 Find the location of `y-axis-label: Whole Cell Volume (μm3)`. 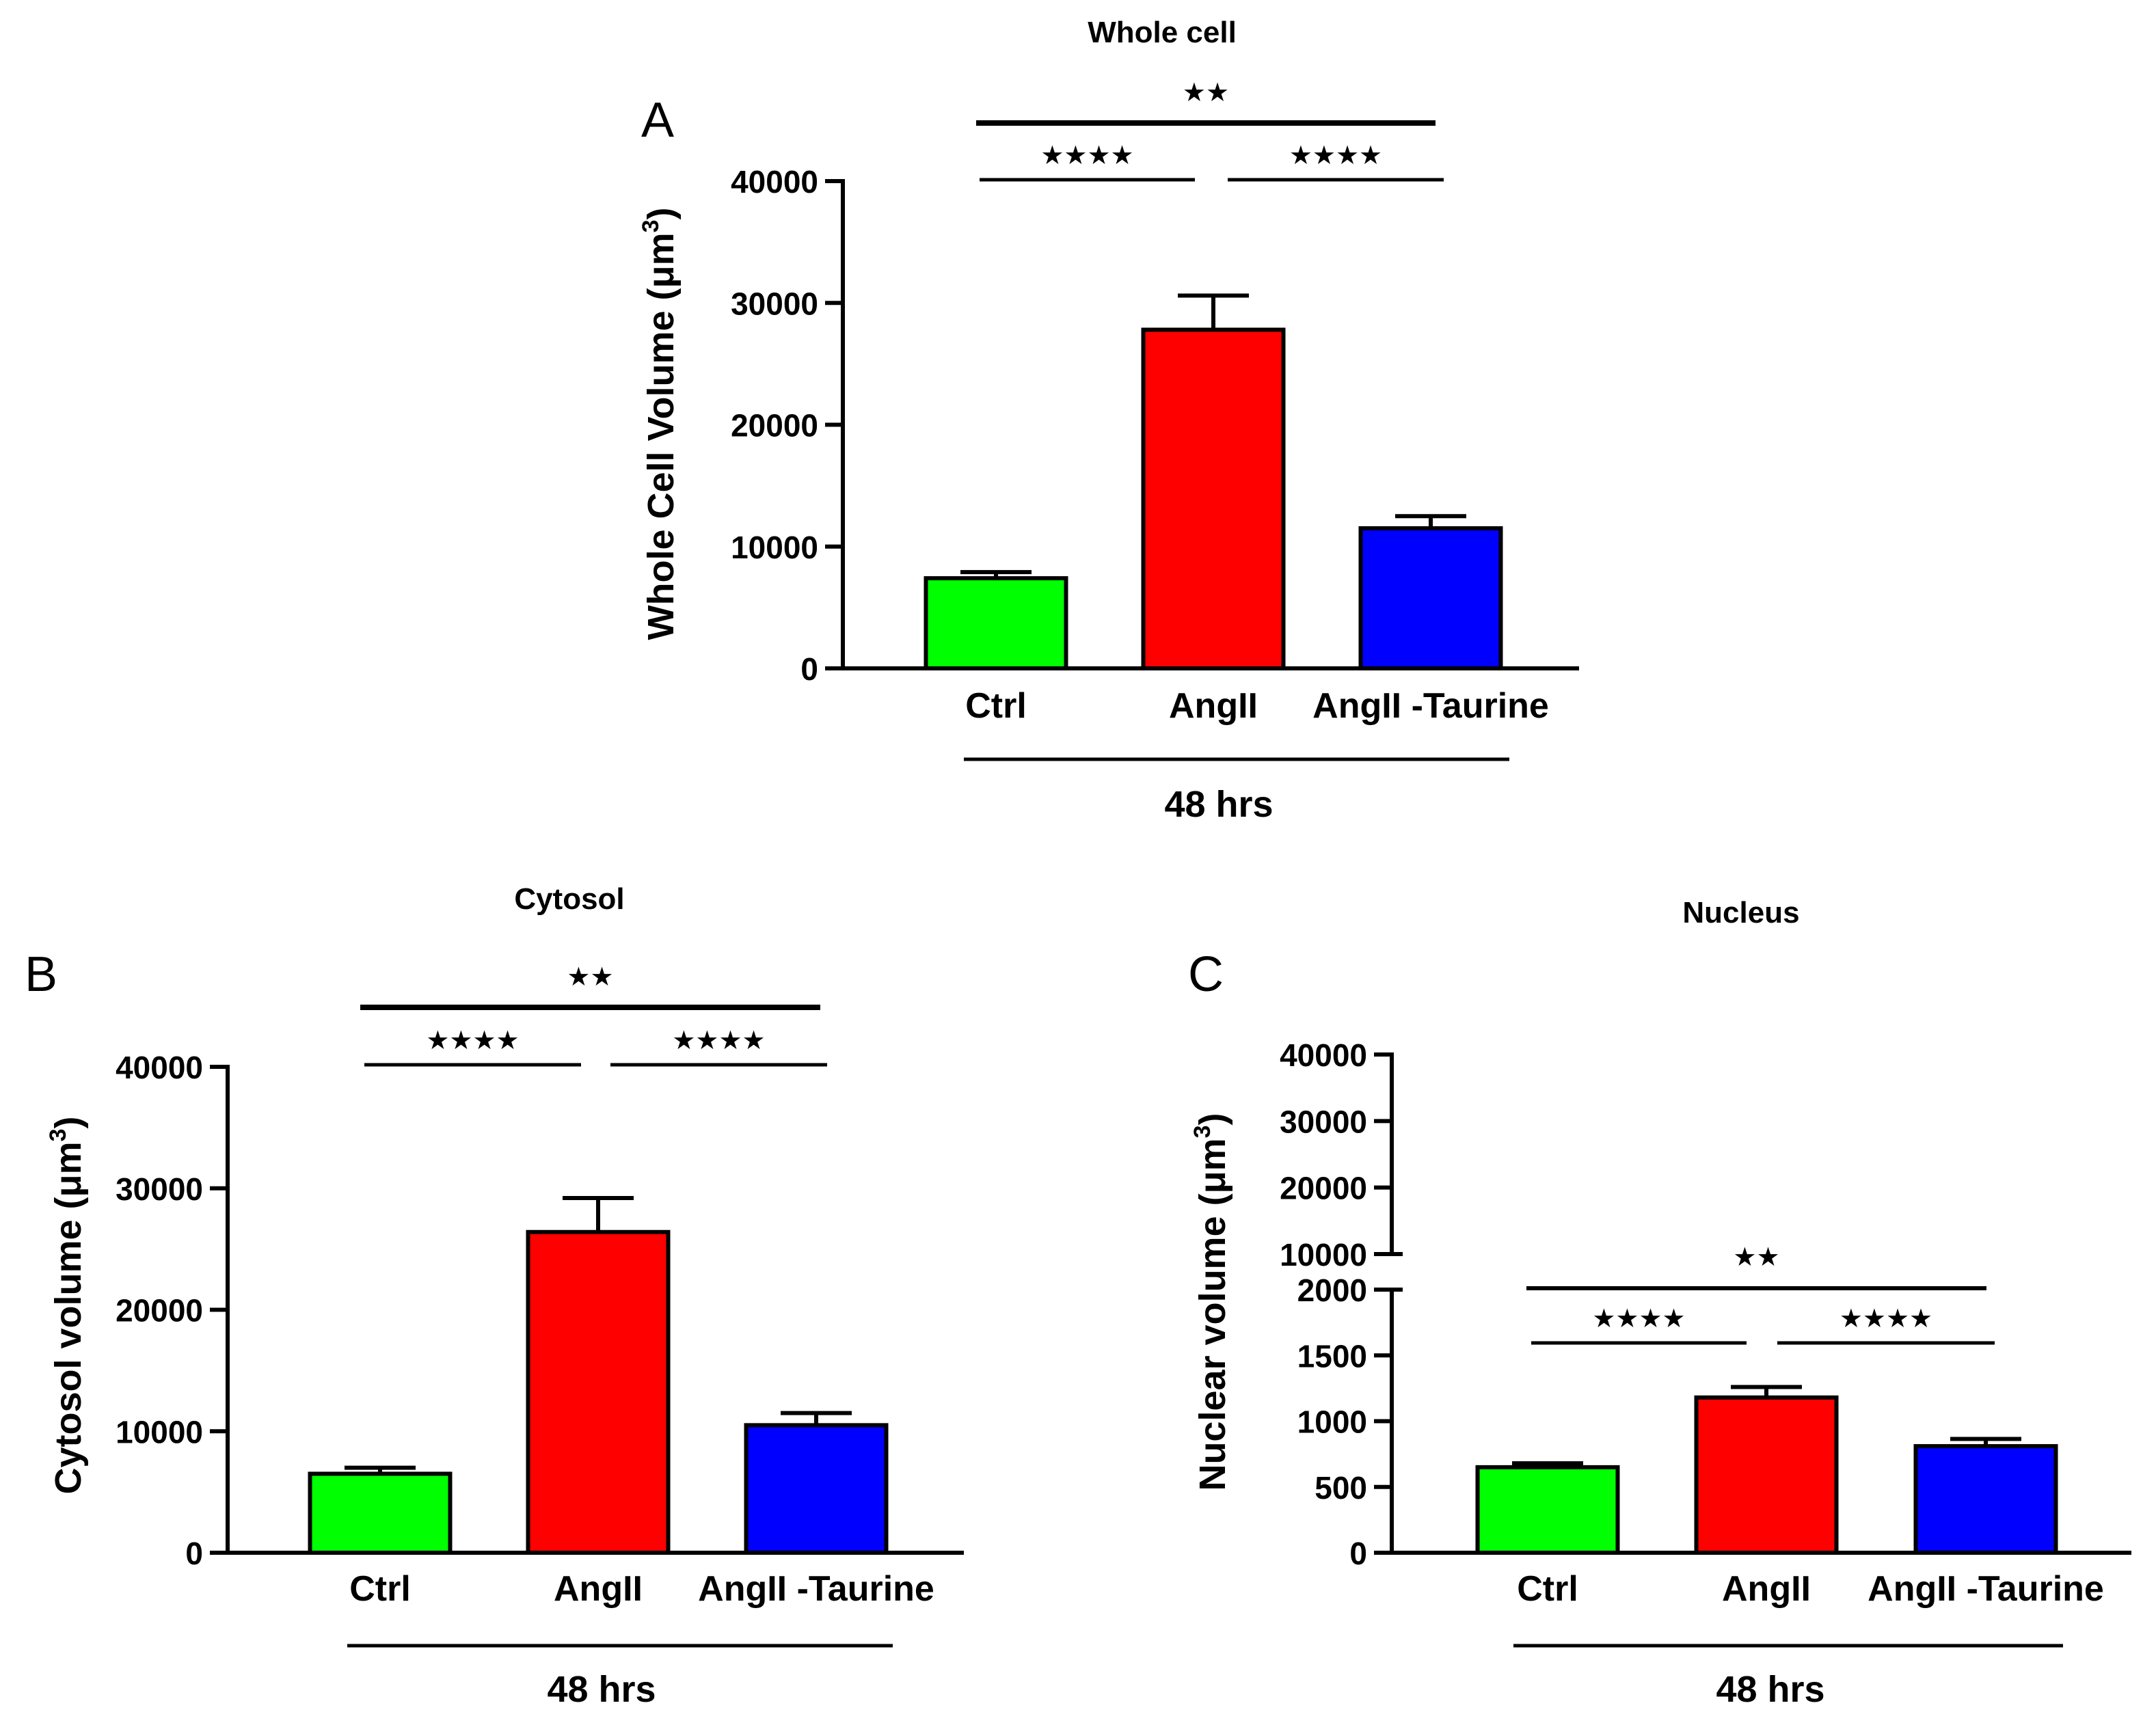

y-axis-label: Whole Cell Volume (μm3) is located at coordinates (660, 424).